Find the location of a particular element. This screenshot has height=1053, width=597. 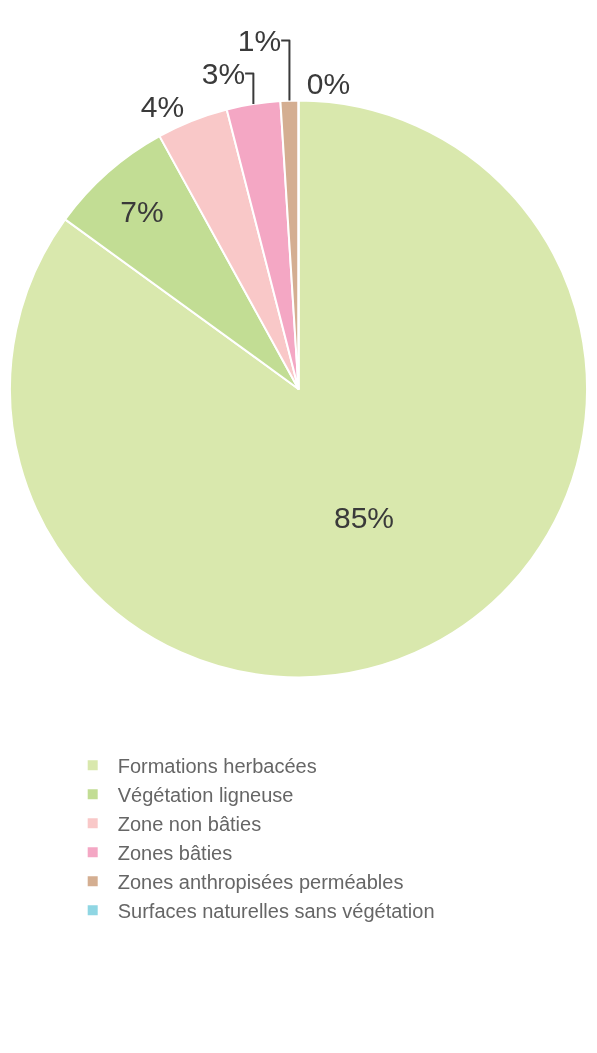

data-label: 85% is located at coordinates (364, 517).